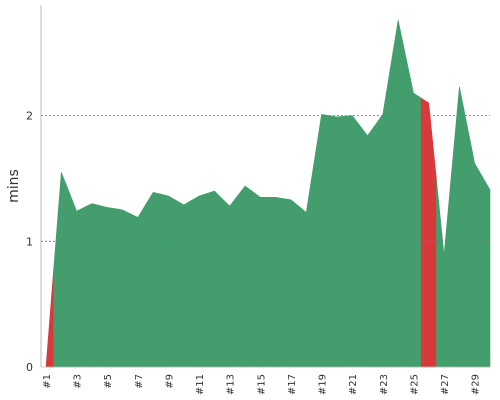  What do you see at coordinates (29, 367) in the screenshot?
I see `y-tick-label: 0` at bounding box center [29, 367].